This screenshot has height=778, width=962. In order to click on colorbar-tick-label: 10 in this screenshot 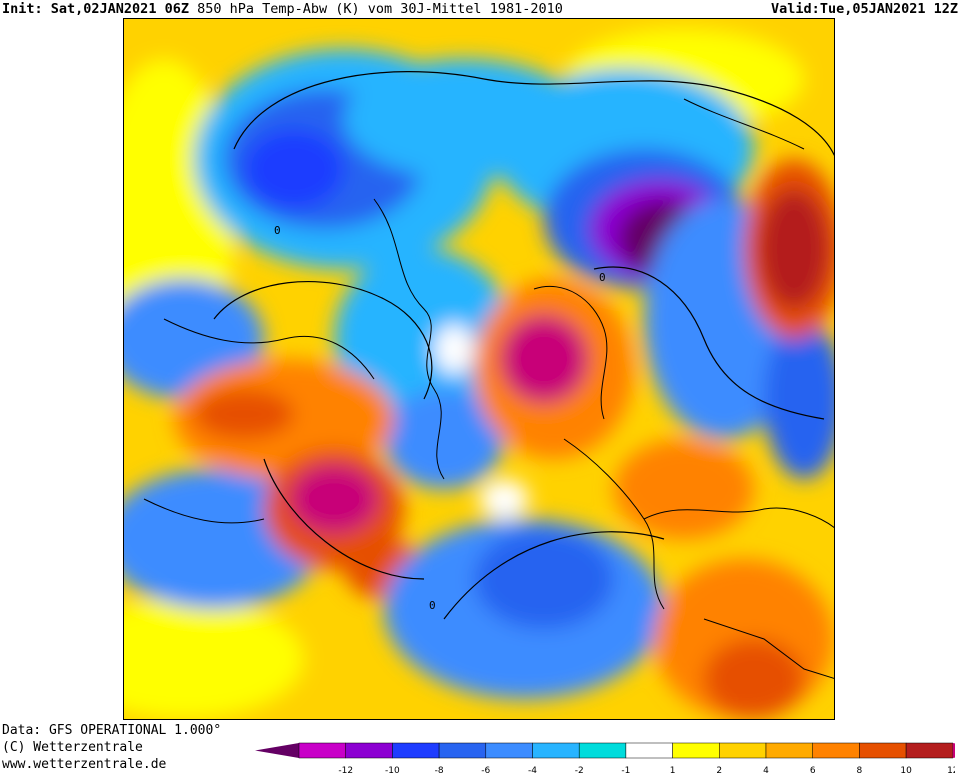, I will do `click(906, 771)`.